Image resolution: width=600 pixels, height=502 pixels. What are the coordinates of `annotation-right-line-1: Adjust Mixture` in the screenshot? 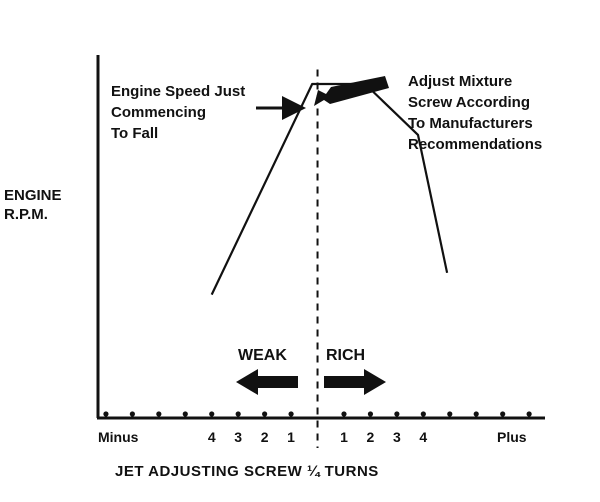 It's located at (460, 81).